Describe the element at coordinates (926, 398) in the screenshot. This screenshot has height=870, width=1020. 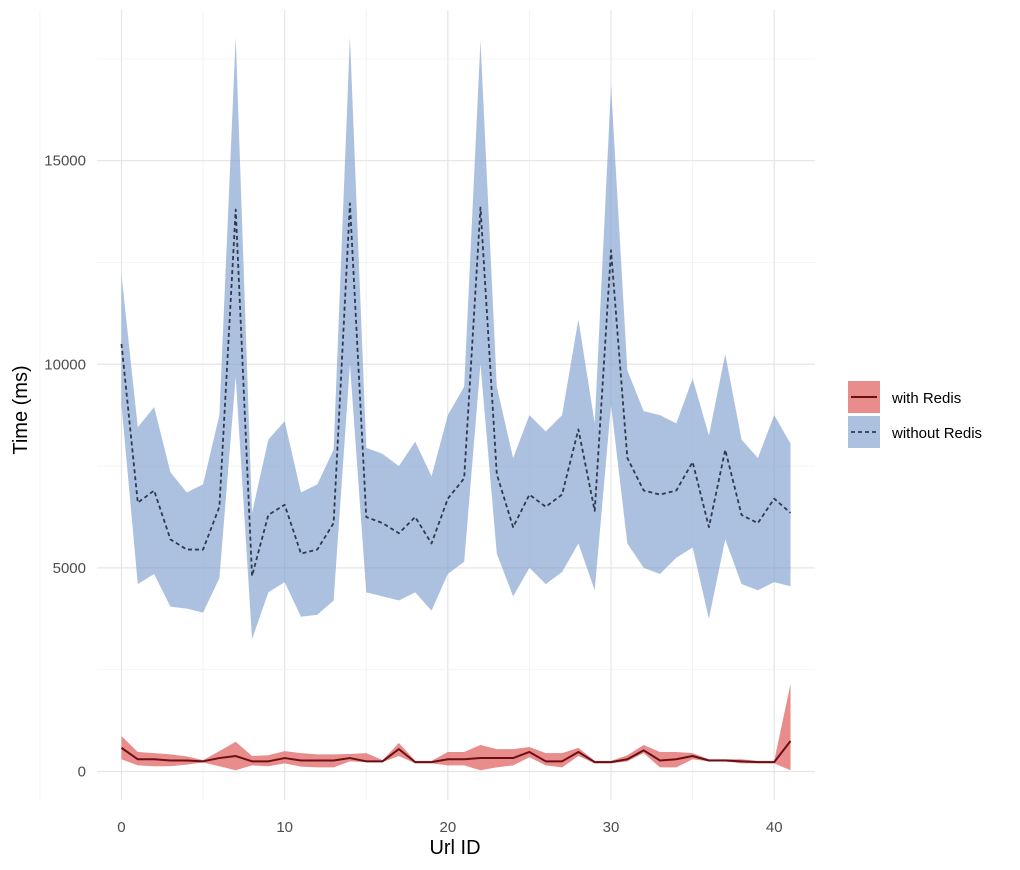
I see `legend-label-with-redis: with Redis` at that location.